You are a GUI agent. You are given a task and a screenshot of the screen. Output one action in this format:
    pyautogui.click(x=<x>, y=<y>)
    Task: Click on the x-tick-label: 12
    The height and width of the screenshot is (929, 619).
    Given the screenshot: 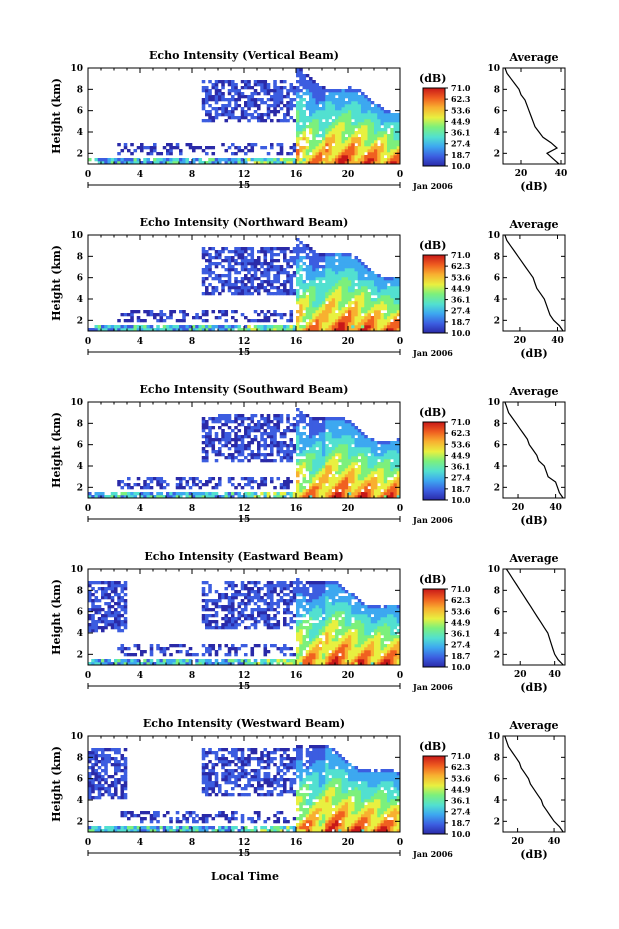 What is the action you would take?
    pyautogui.click(x=244, y=509)
    